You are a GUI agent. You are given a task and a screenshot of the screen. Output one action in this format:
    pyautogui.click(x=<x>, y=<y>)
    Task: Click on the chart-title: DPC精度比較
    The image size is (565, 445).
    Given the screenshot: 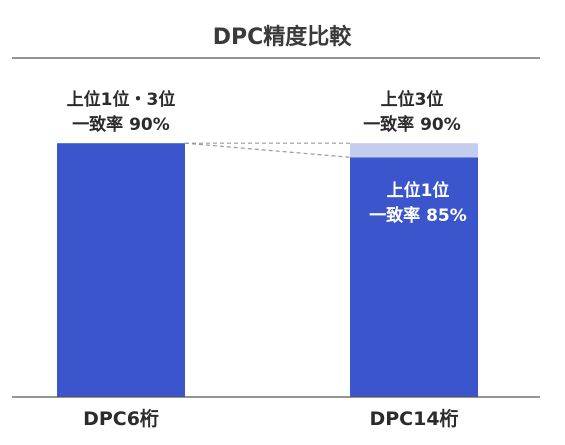 What is the action you would take?
    pyautogui.click(x=283, y=37)
    